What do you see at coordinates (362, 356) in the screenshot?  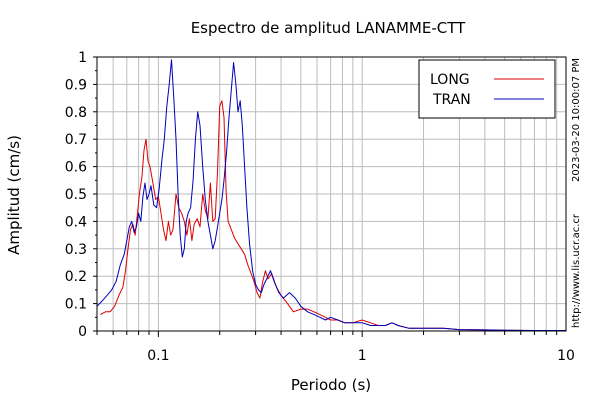 I see `x-tick-label: 1` at bounding box center [362, 356].